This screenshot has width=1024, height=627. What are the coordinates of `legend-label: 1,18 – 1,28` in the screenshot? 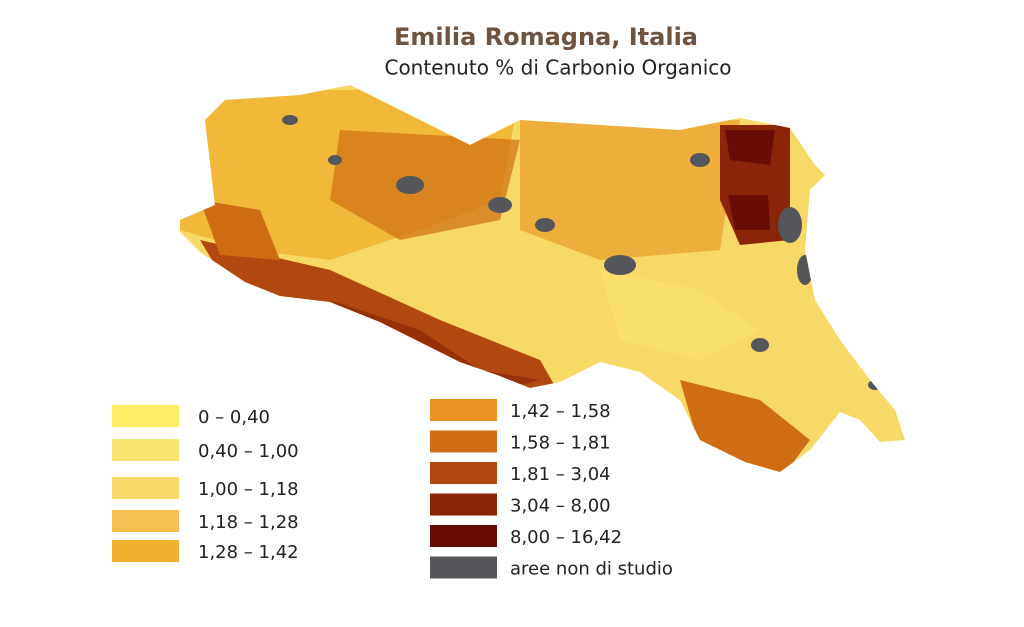 It's located at (248, 522).